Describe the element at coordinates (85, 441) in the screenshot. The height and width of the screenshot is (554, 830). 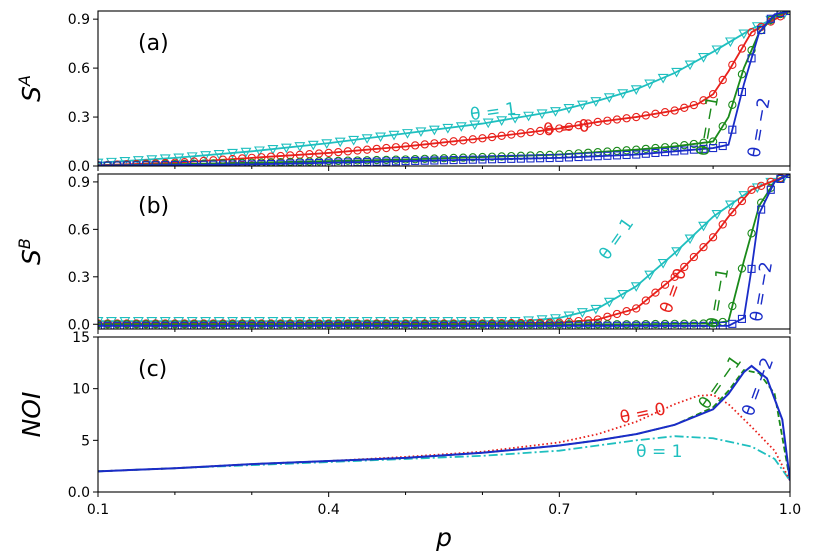
I see `ytick-label: 5` at that location.